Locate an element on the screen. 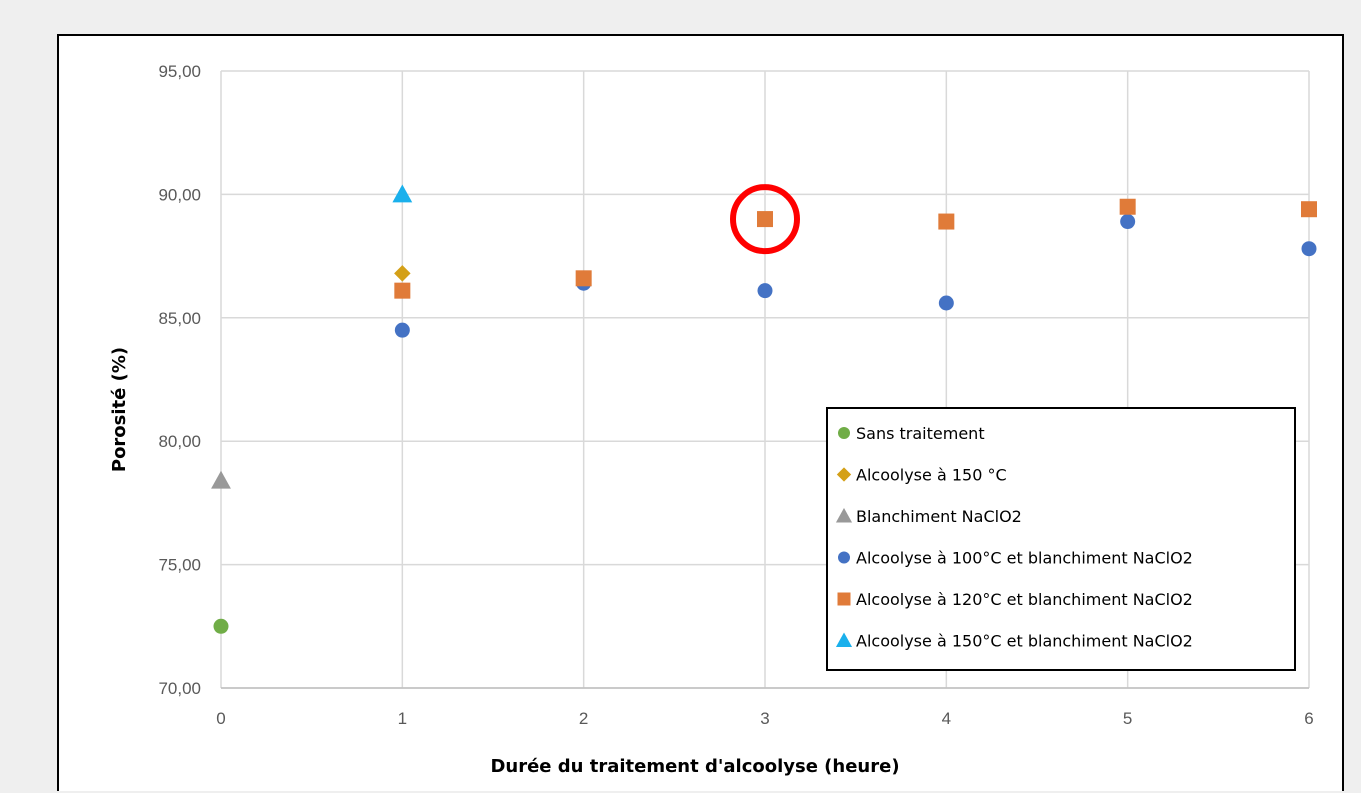  annotations is located at coordinates (765, 219).